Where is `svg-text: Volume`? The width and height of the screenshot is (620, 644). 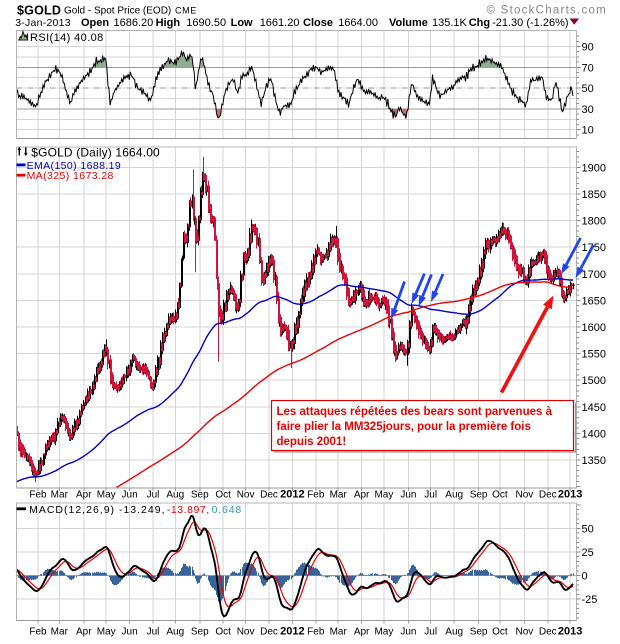 svg-text: Volume is located at coordinates (408, 23).